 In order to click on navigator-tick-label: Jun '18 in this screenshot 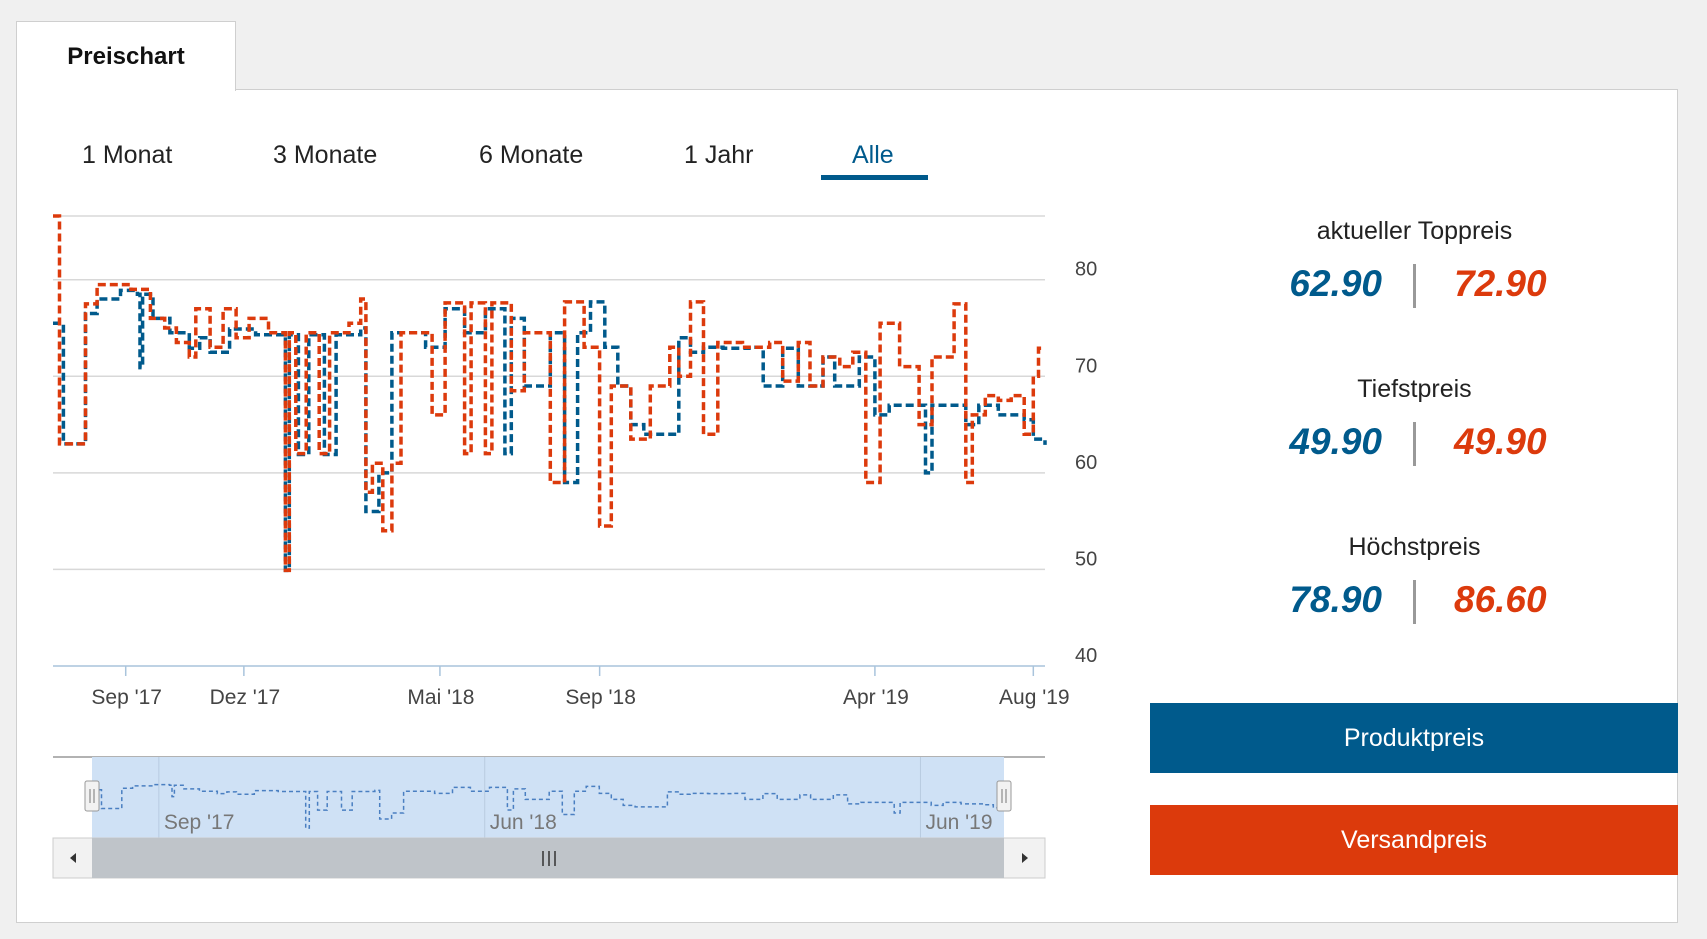, I will do `click(523, 822)`.